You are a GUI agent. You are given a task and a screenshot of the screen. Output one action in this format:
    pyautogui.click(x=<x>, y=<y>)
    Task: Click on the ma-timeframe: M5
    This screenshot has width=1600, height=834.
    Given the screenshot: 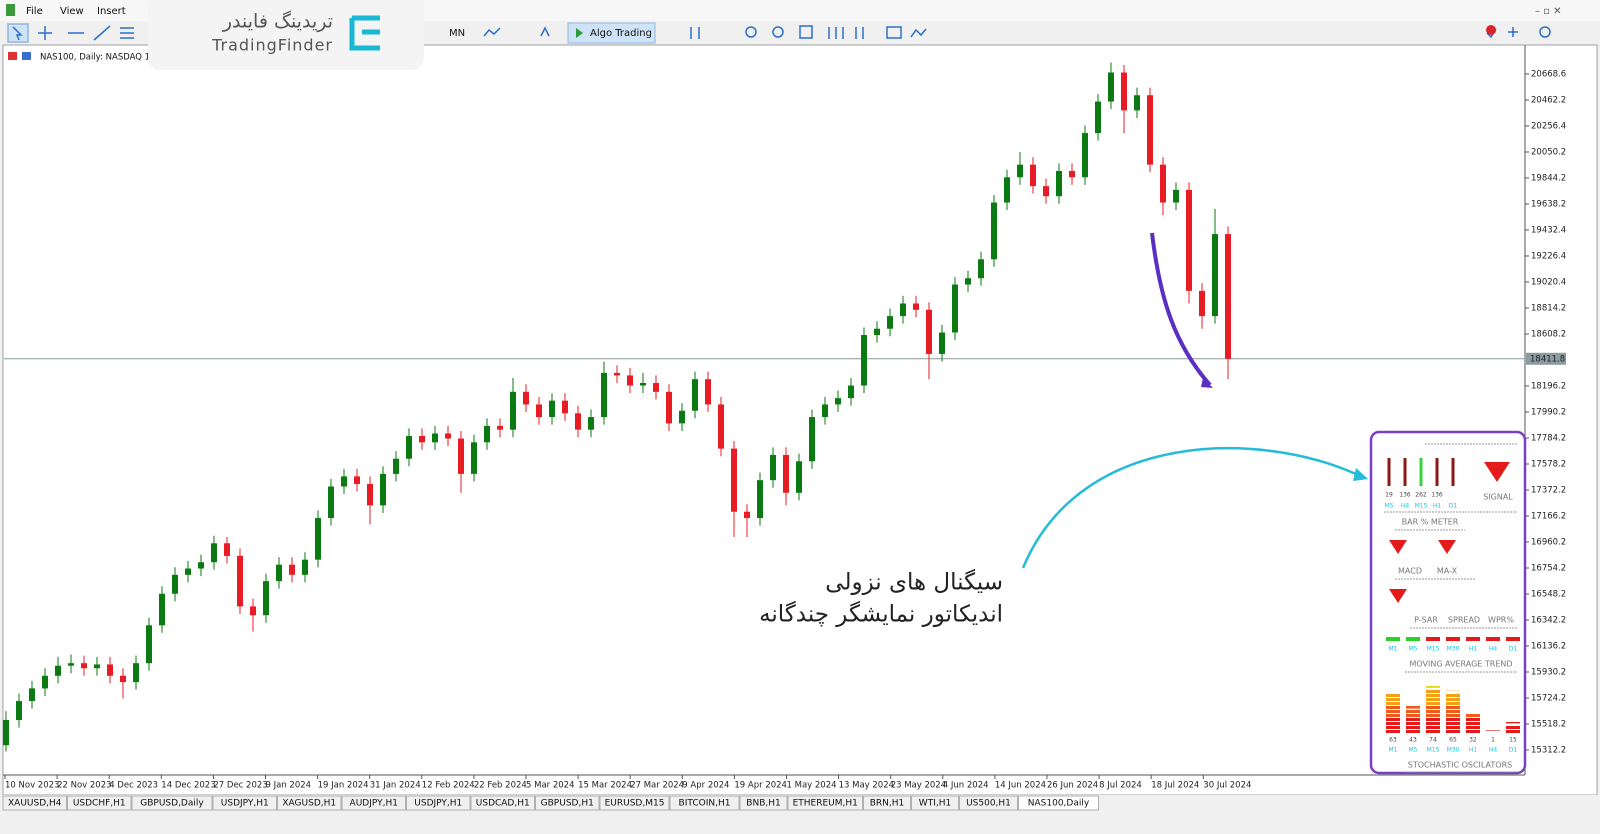 What is the action you would take?
    pyautogui.click(x=1413, y=649)
    